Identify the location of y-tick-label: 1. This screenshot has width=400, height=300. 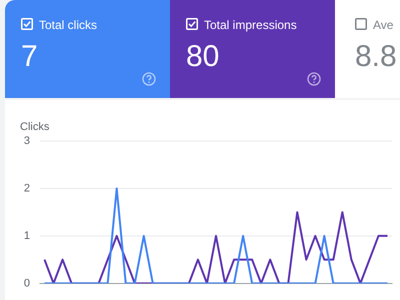
(27, 236).